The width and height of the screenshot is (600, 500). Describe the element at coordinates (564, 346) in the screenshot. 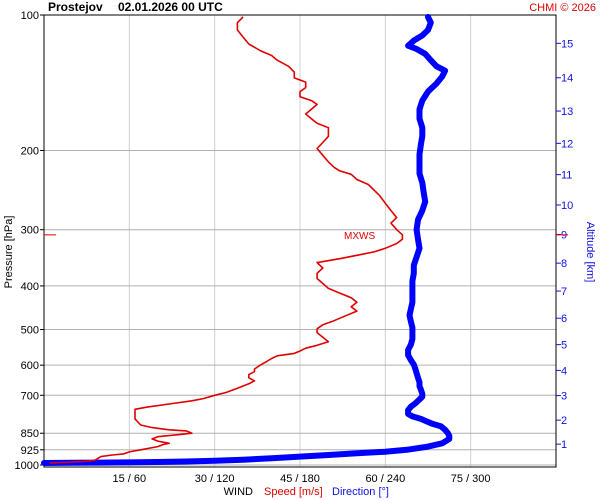

I see `altitude-tick-label: 5` at that location.